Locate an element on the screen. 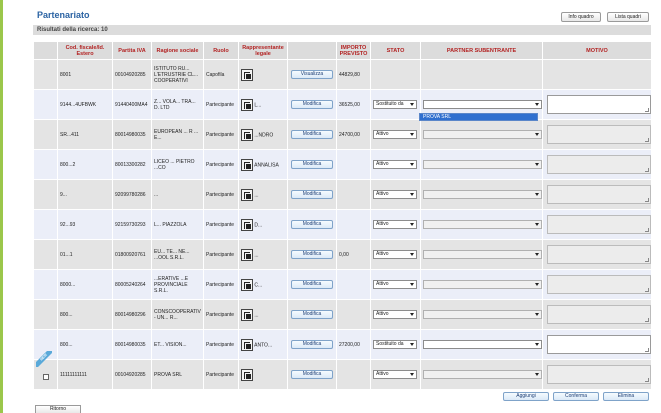 This screenshot has width=661, height=413. elimina-button: Elimina is located at coordinates (626, 396).